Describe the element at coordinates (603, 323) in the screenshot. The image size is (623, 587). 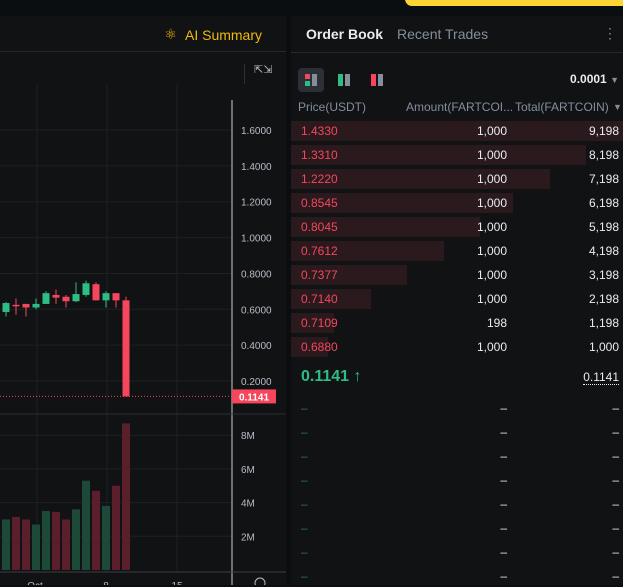
I see `ask-total: 1,198` at that location.